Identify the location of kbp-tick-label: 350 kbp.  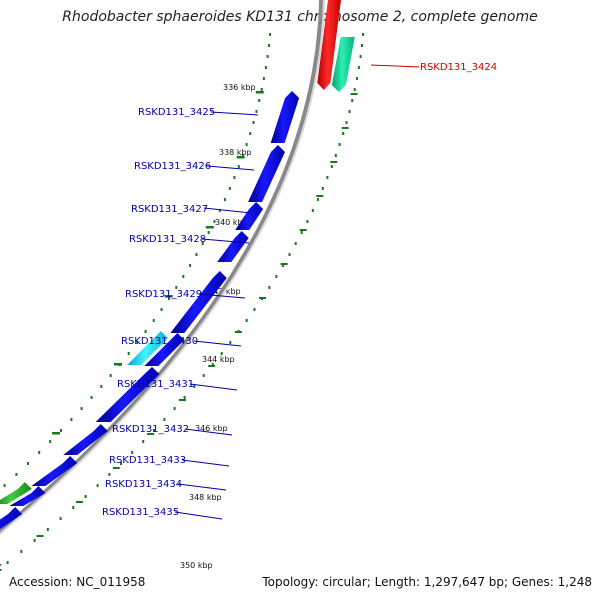
(196, 565).